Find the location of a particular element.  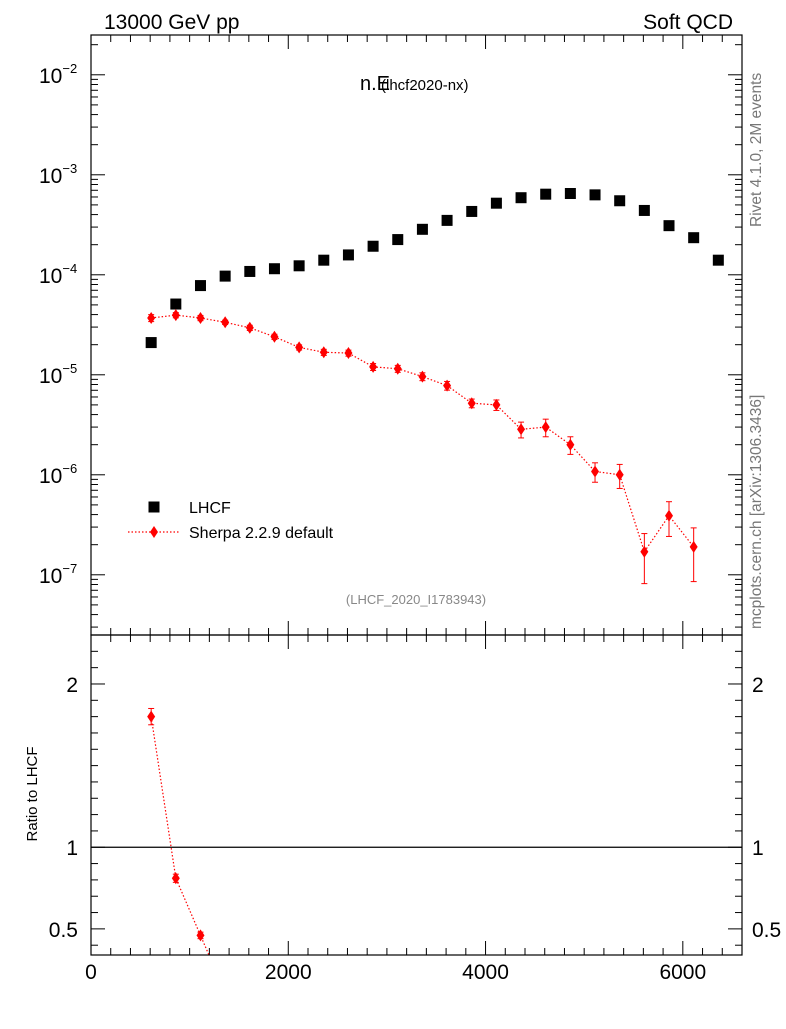

y-tick-label: 10⁻⁵ is located at coordinates (58, 374).